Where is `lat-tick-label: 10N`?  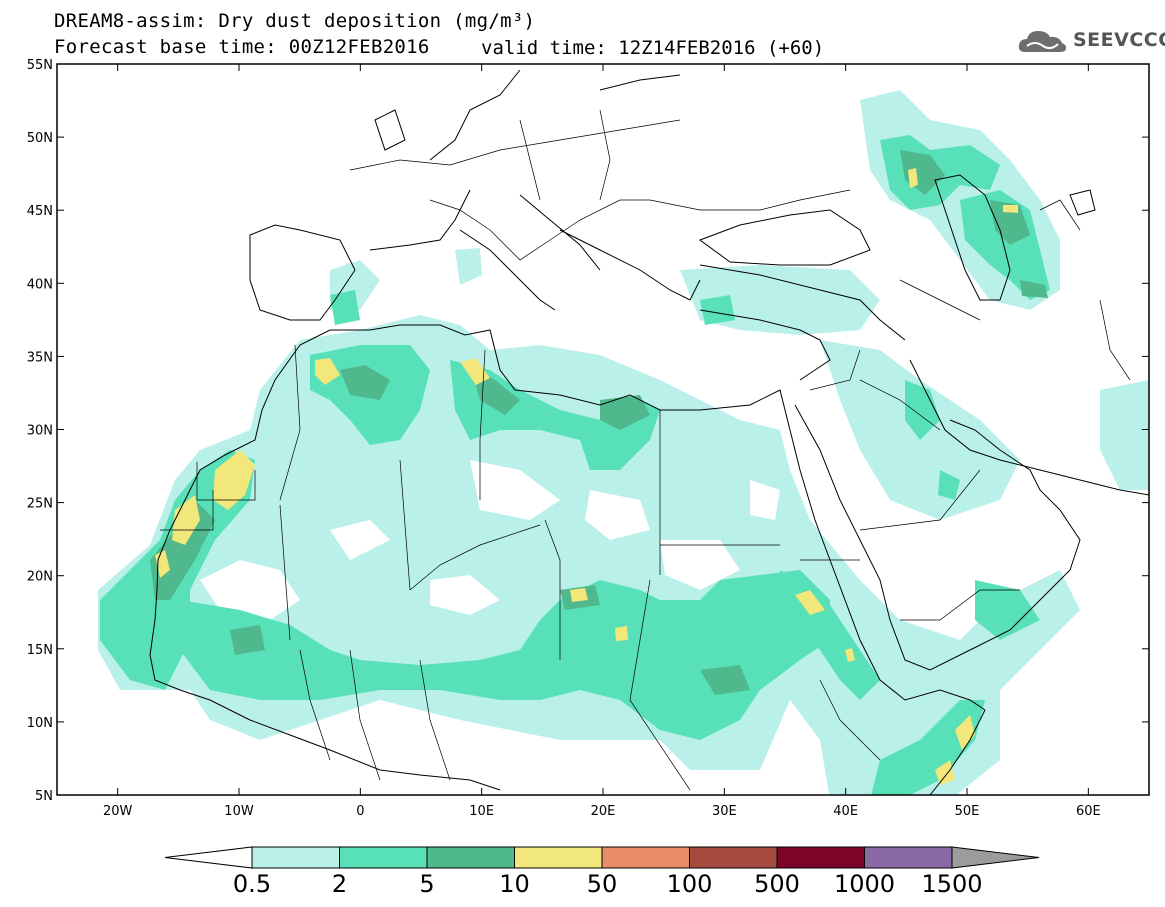 lat-tick-label: 10N is located at coordinates (40, 723).